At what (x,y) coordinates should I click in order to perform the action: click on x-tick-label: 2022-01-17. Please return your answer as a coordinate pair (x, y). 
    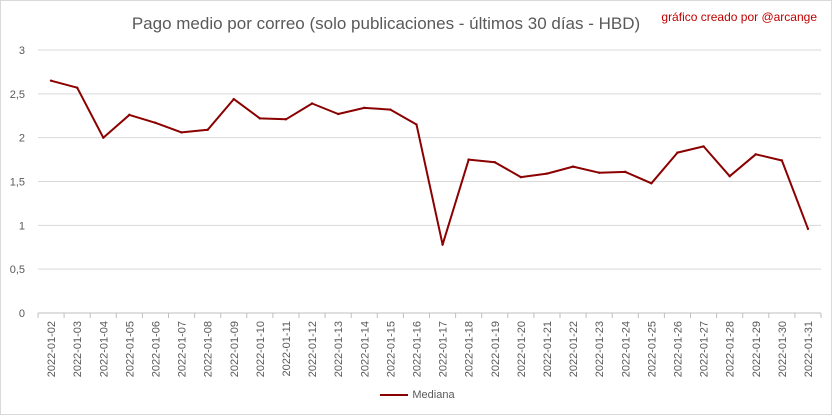
    Looking at the image, I should click on (444, 349).